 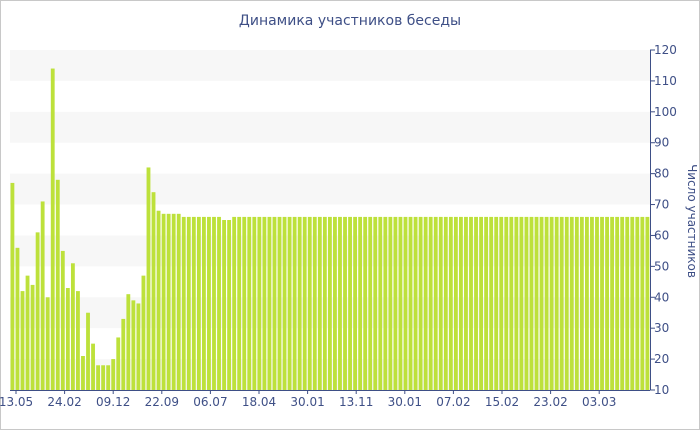 What do you see at coordinates (16, 402) in the screenshot?
I see `x-tick-label: 13.05` at bounding box center [16, 402].